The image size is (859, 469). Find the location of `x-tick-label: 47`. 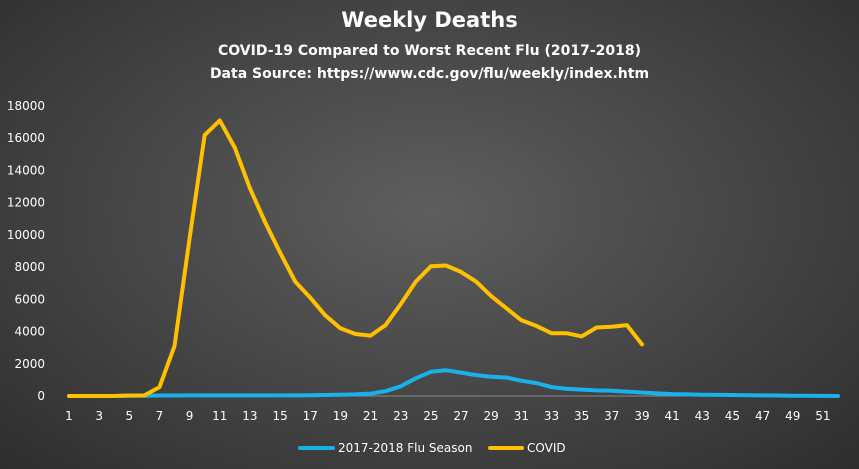

x-tick-label: 47 is located at coordinates (762, 416).